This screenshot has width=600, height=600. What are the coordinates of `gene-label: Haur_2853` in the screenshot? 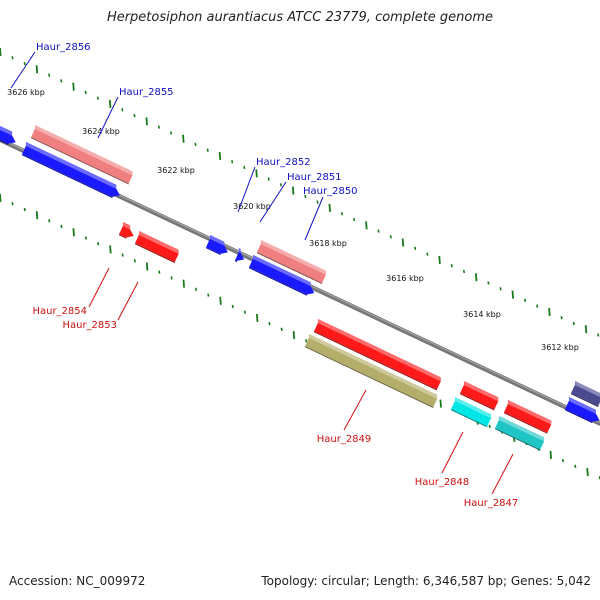 It's located at (89, 325).